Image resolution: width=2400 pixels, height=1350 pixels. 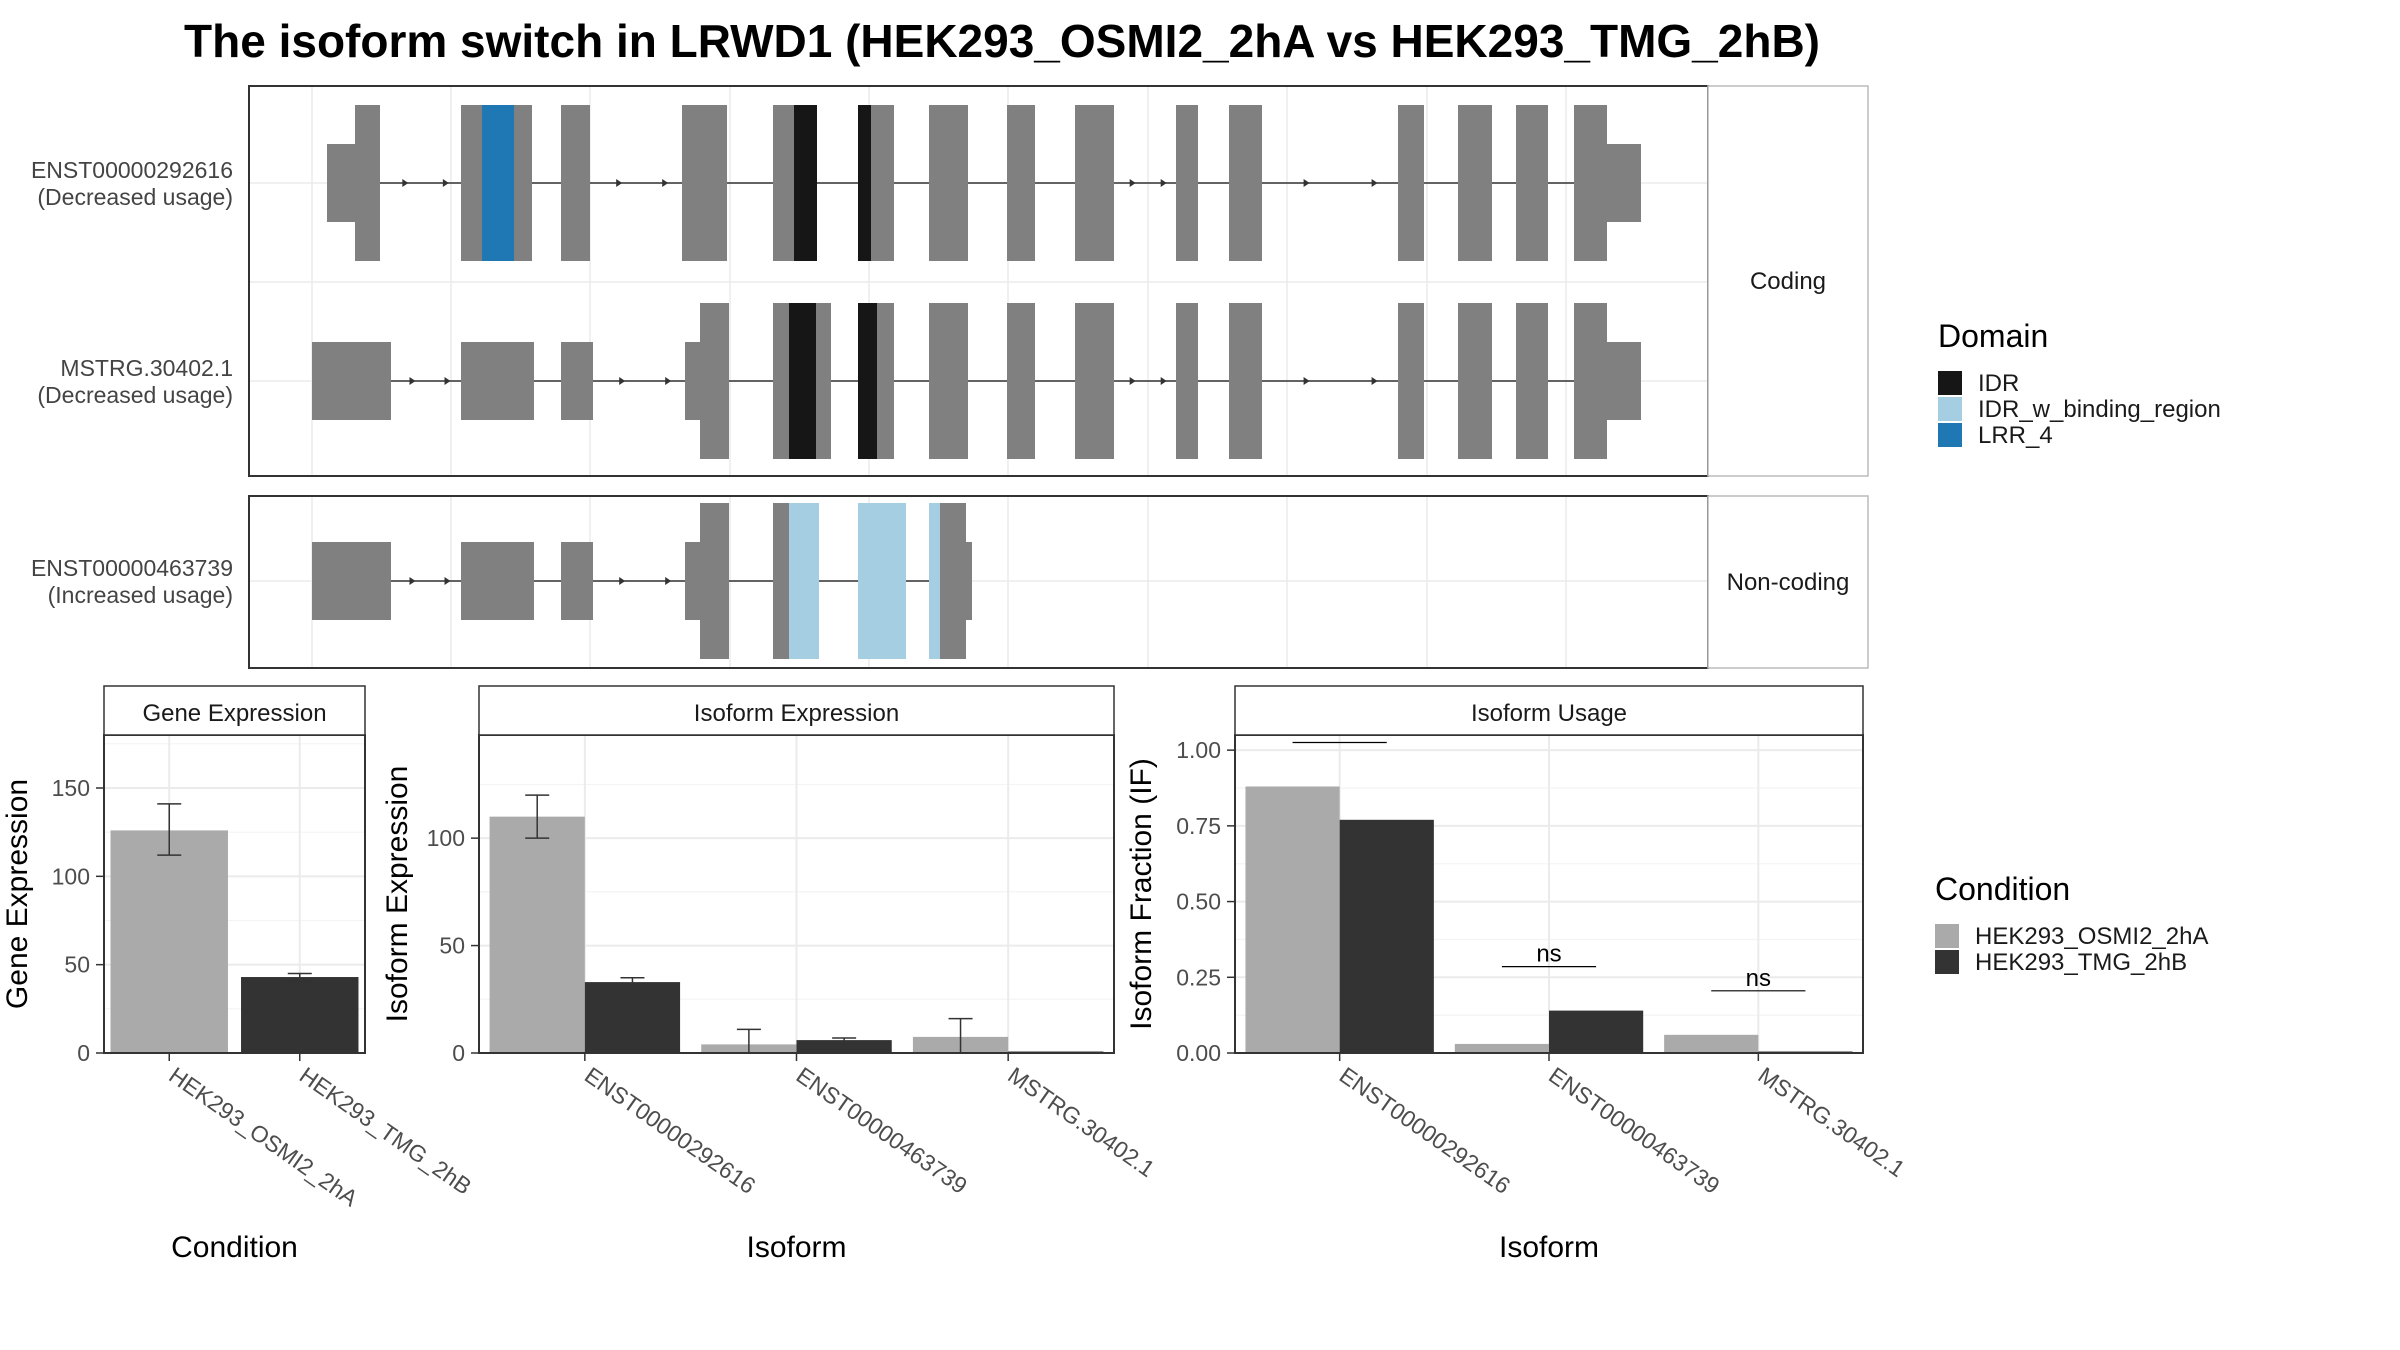 What do you see at coordinates (132, 568) in the screenshot?
I see `transcript-id-label: ENST00000463739` at bounding box center [132, 568].